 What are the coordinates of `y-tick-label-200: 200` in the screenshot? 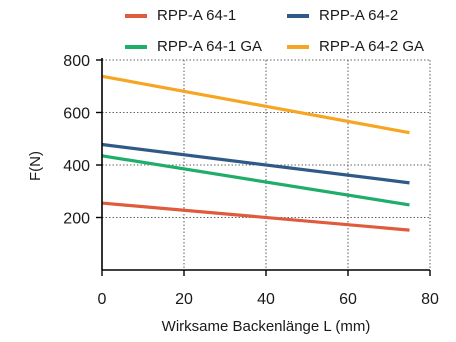 It's located at (76, 219).